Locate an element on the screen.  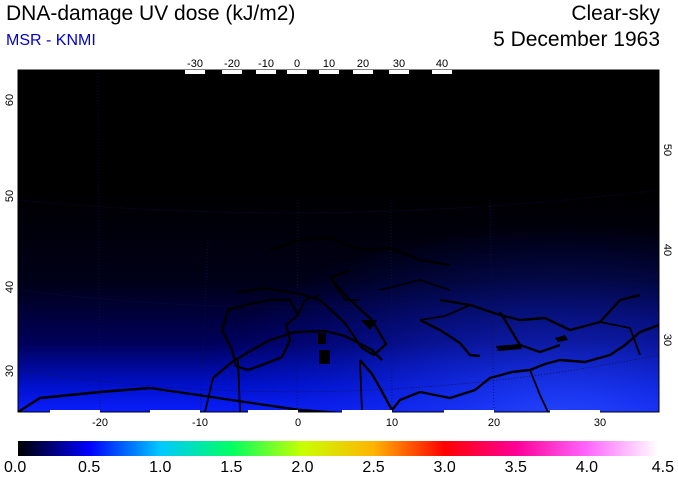
colorbar-label: 4.5 is located at coordinates (662, 467).